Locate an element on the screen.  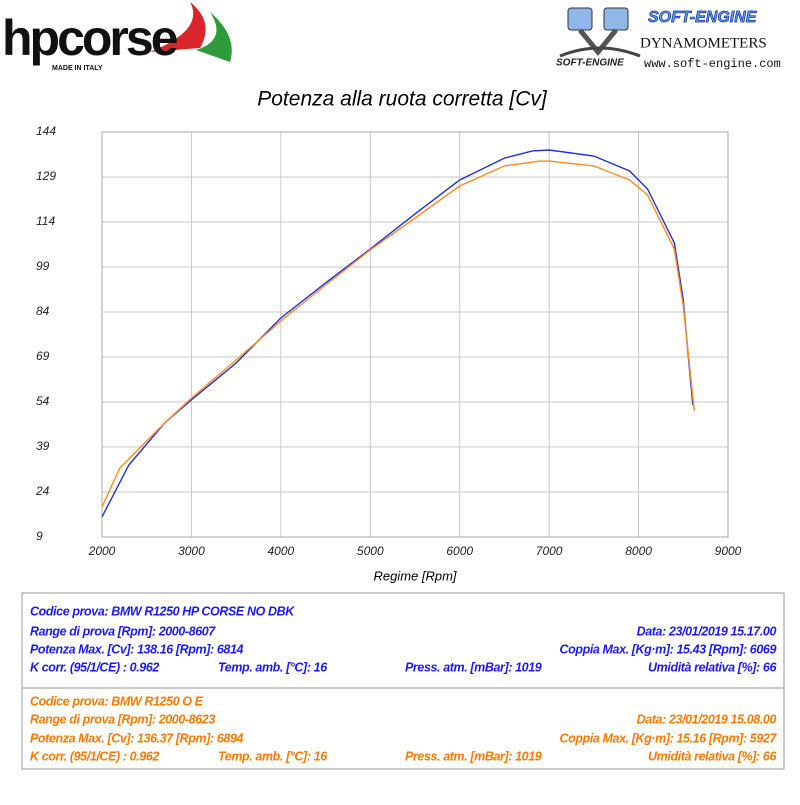
y-tick-label: 144 is located at coordinates (46, 131).